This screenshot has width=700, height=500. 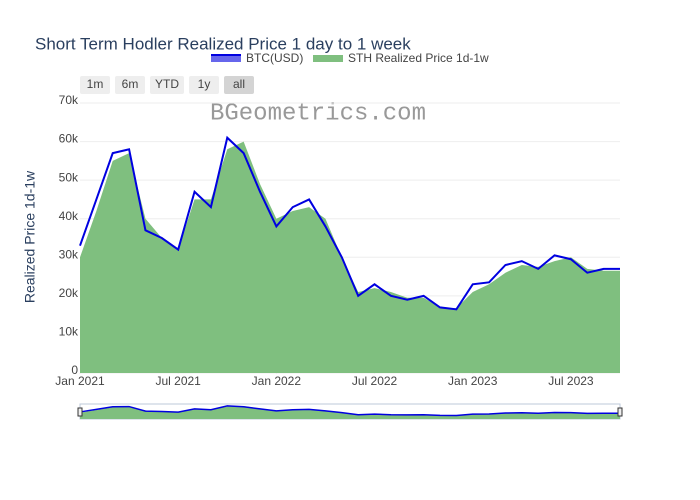 I want to click on y-tick-label: 40k, so click(x=69, y=216).